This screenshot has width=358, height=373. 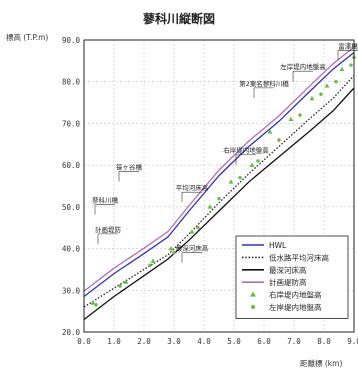 What do you see at coordinates (71, 332) in the screenshot?
I see `y-tick-label: 20.0` at bounding box center [71, 332].